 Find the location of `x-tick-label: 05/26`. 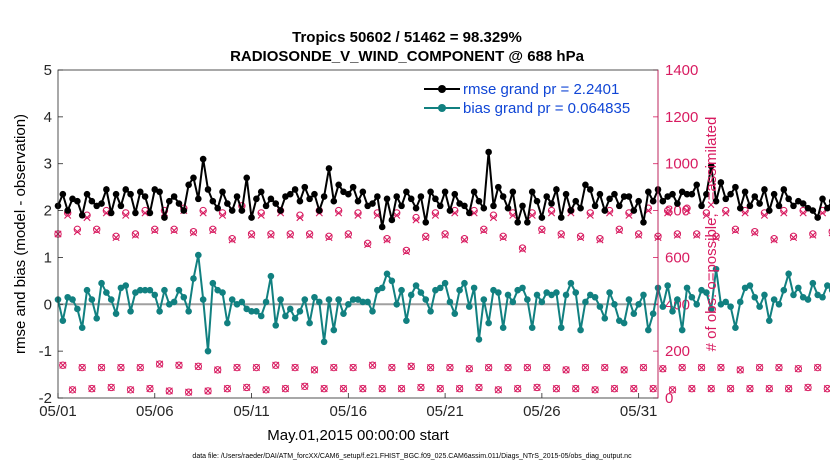

x-tick-label: 05/26 is located at coordinates (542, 411).